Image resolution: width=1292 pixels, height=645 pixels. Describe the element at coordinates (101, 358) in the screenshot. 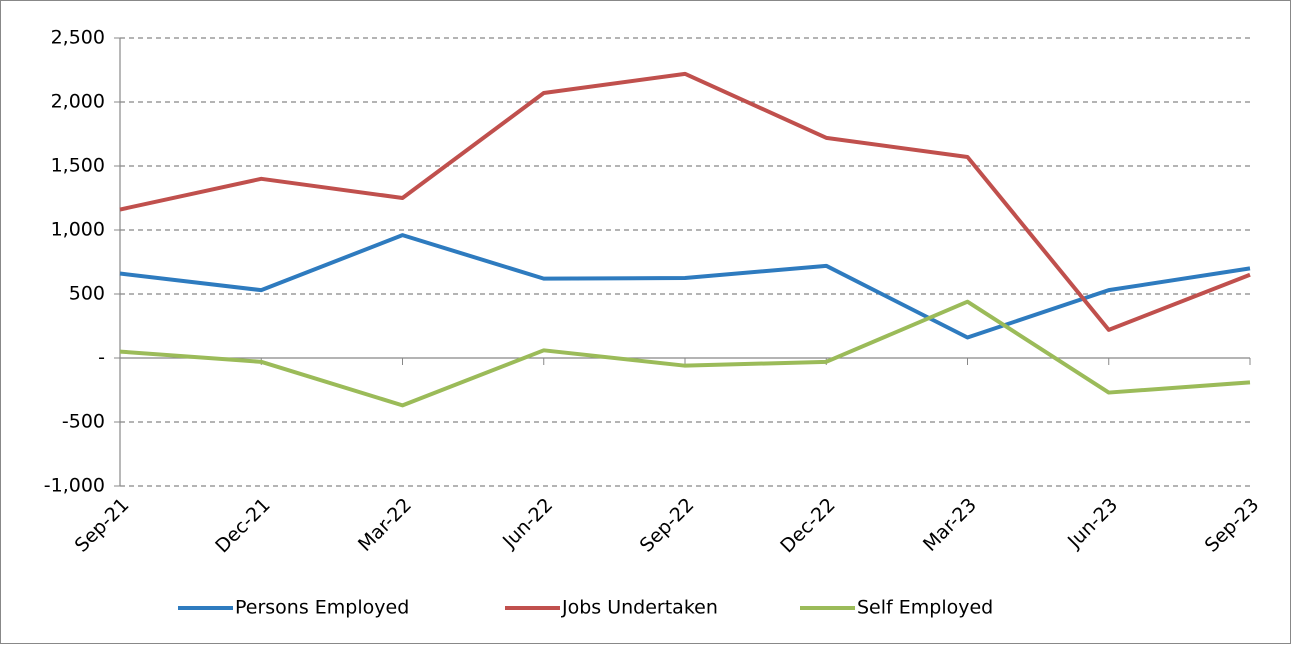

I see `y-tick-label: -` at that location.